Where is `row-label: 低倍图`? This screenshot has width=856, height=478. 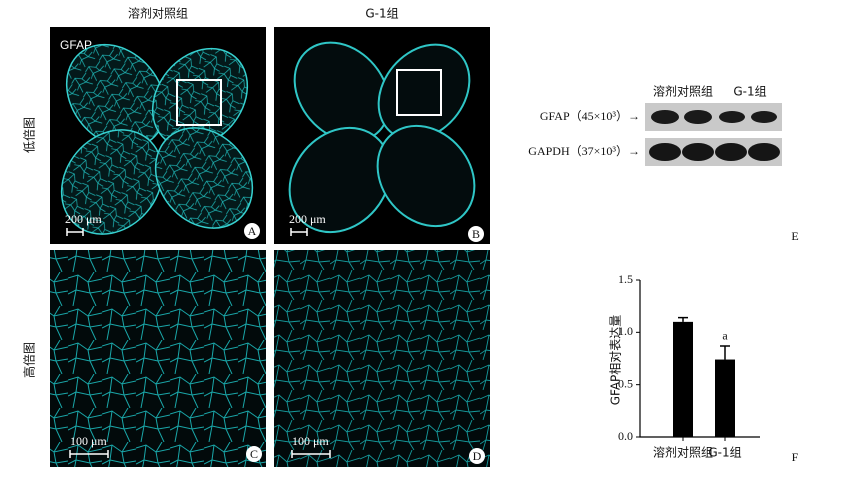
row-label: 低倍图 is located at coordinates (29, 135).